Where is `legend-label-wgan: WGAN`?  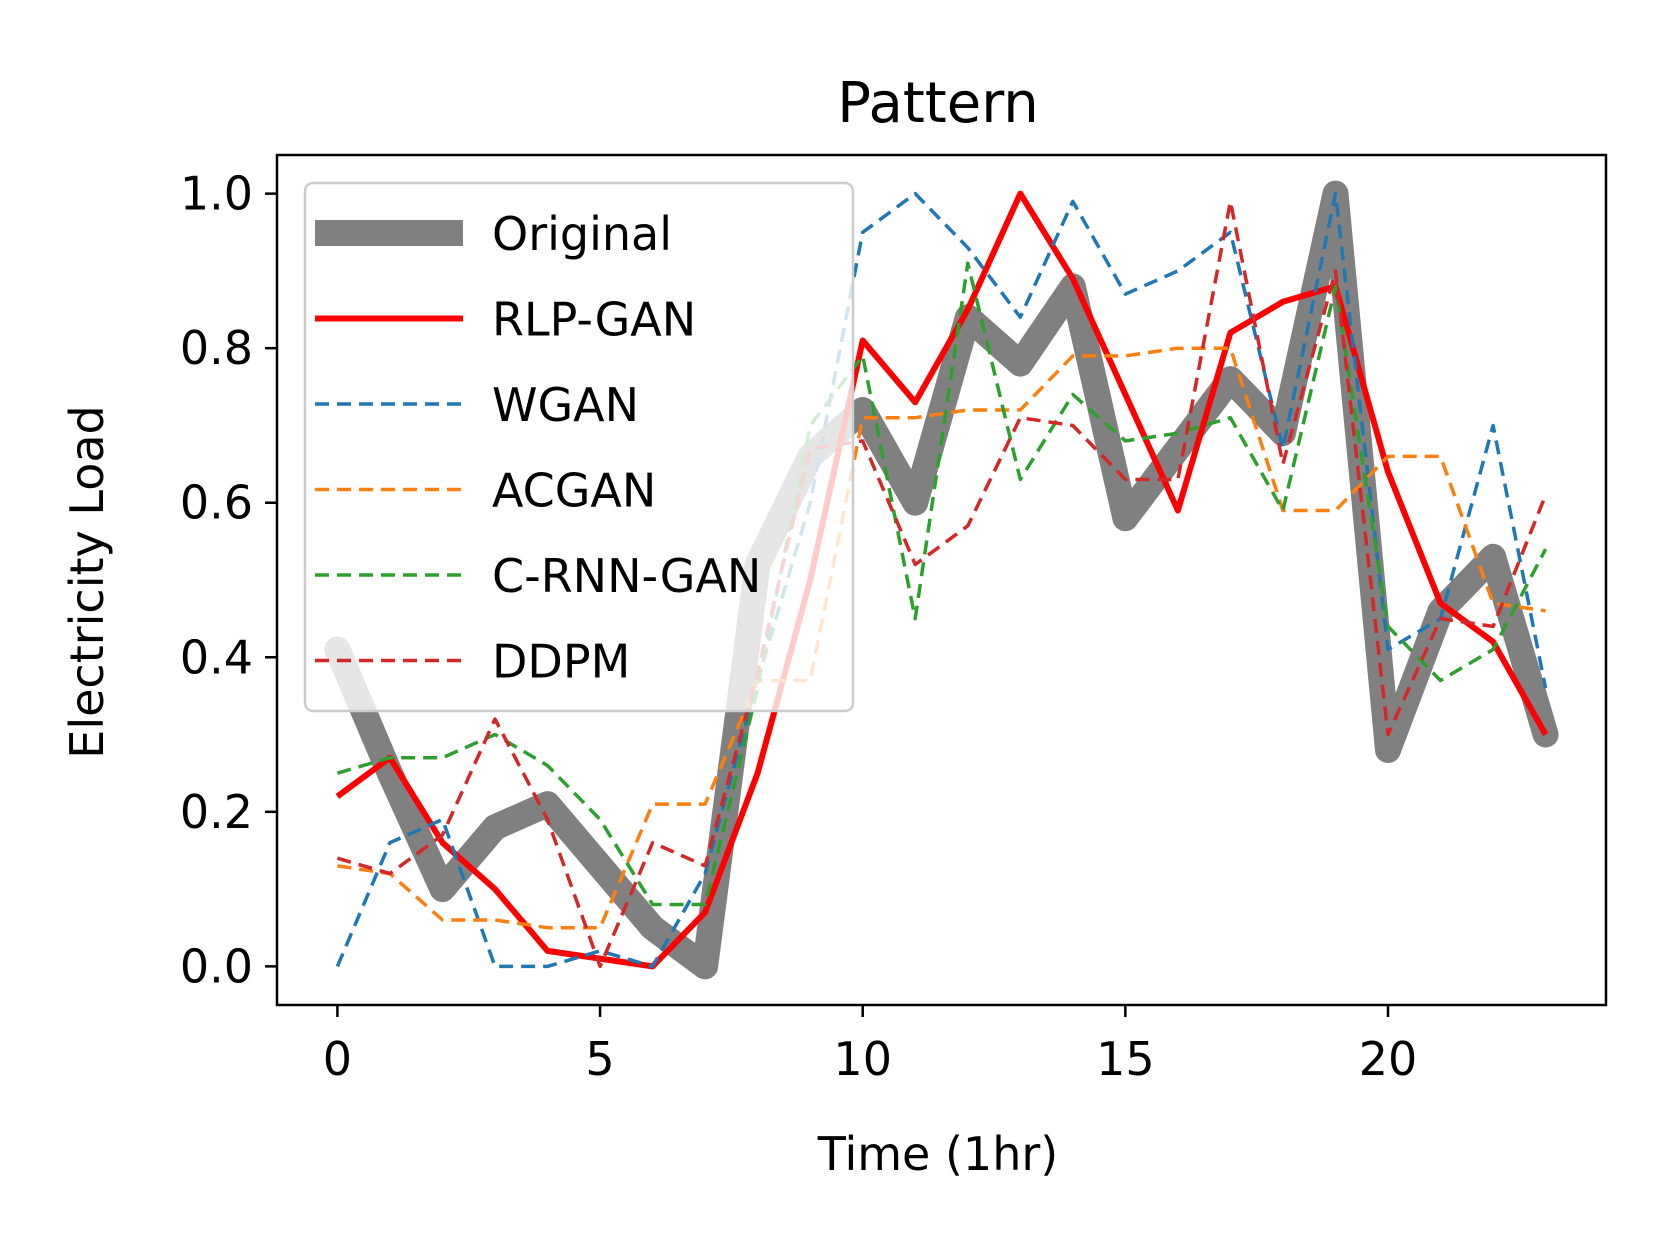 legend-label-wgan: WGAN is located at coordinates (565, 405).